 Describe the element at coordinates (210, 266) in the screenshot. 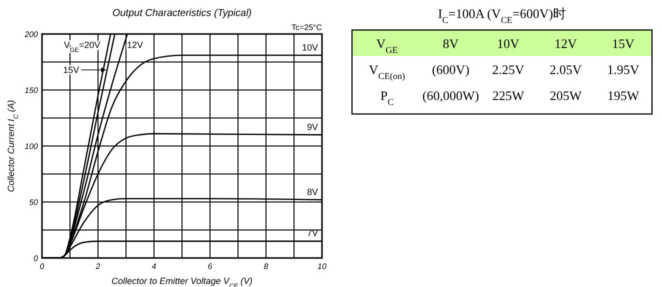

I see `x-tick-label: 6` at that location.